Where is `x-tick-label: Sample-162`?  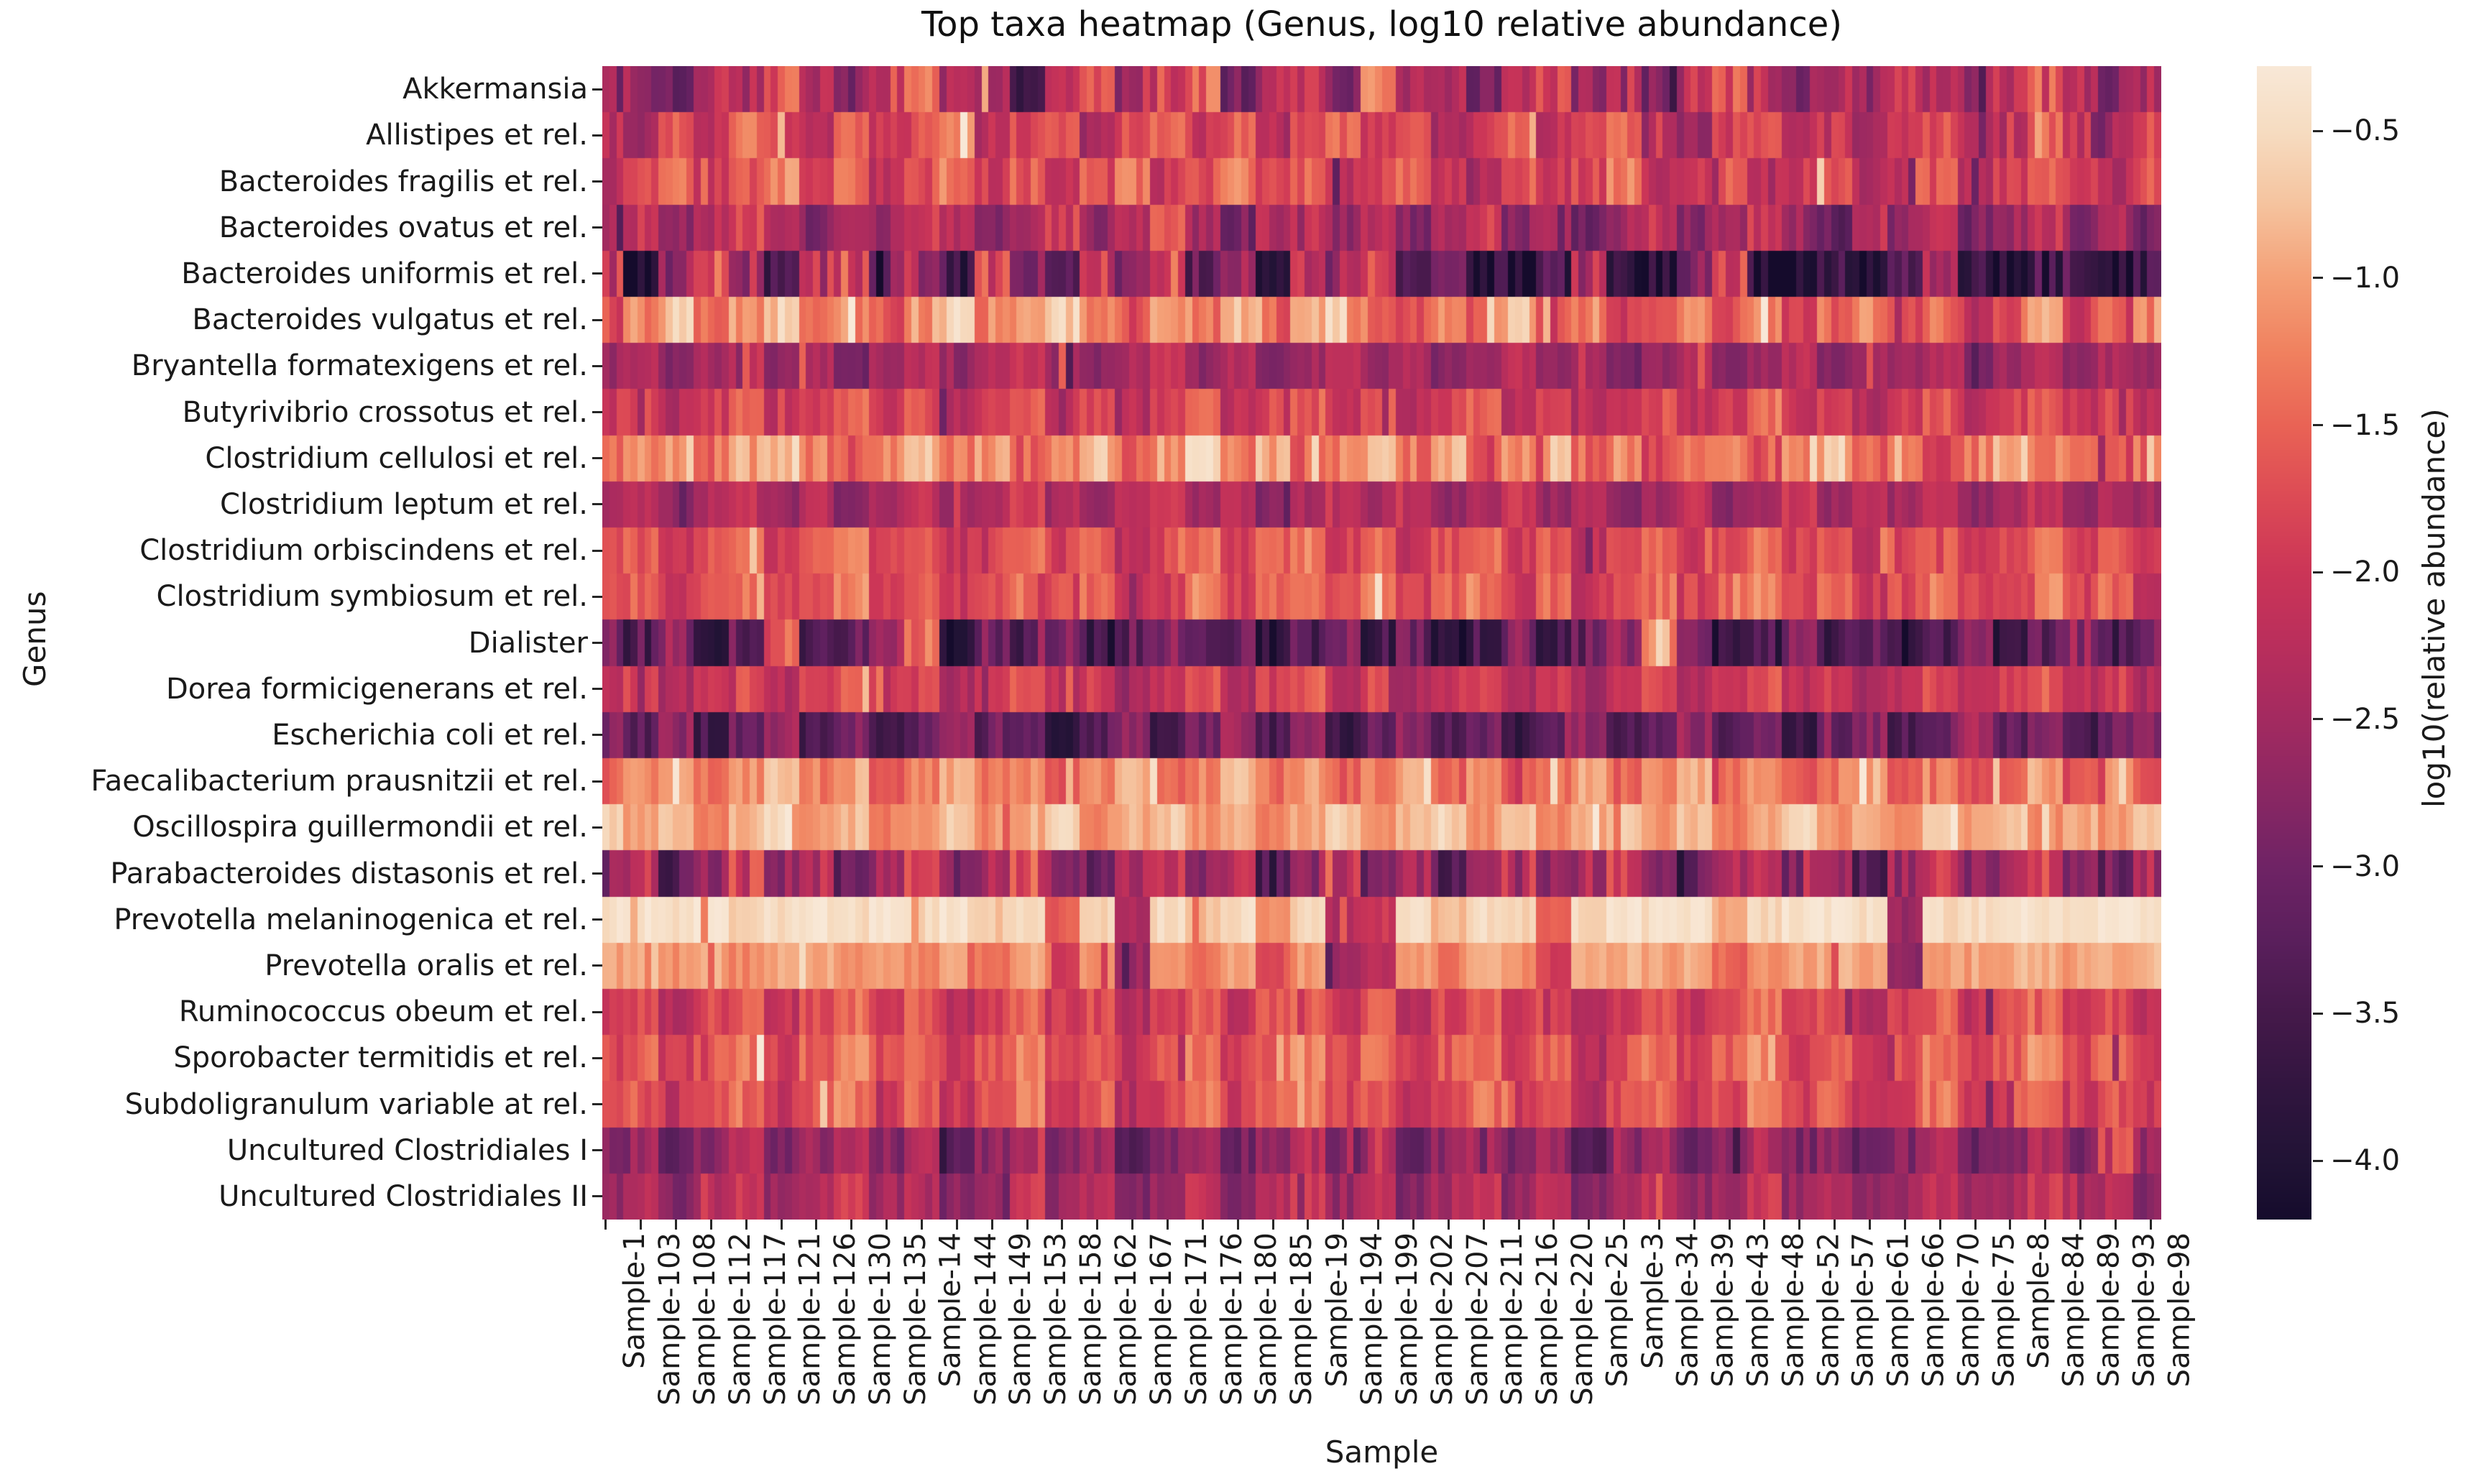 x-tick-label: Sample-162 is located at coordinates (1126, 1319).